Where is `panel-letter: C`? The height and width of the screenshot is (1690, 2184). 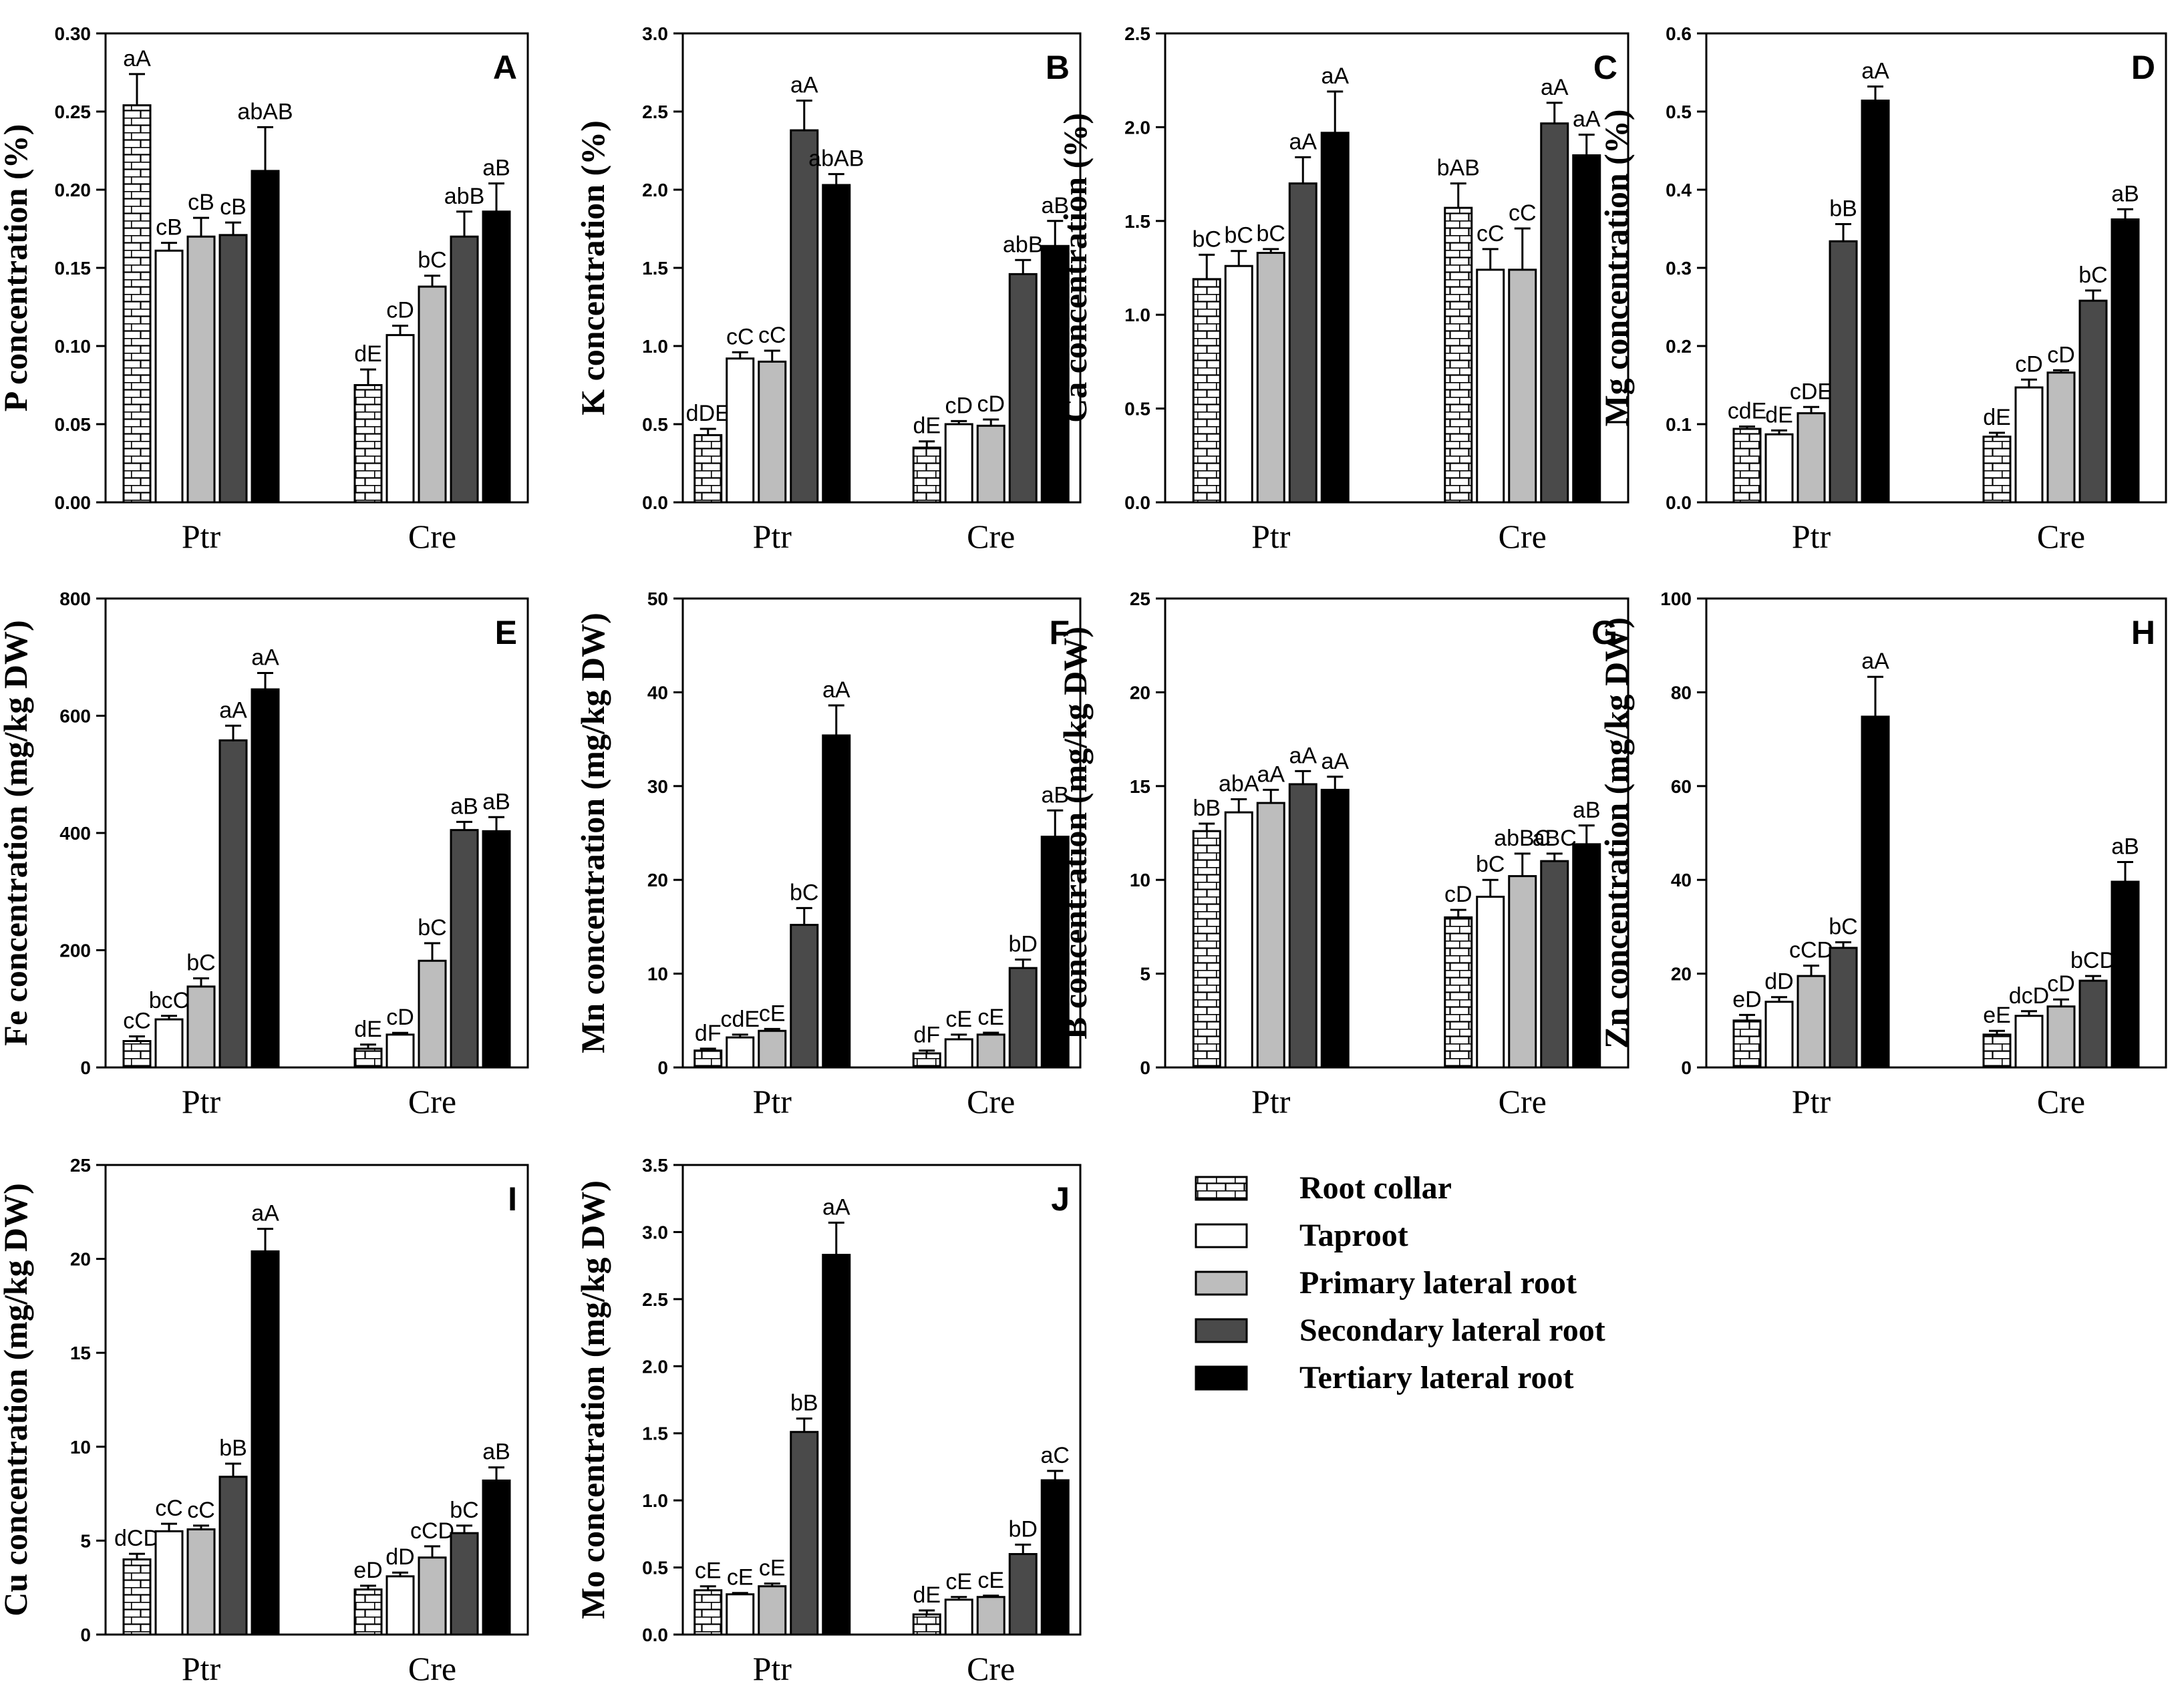
panel-letter: C is located at coordinates (1605, 68).